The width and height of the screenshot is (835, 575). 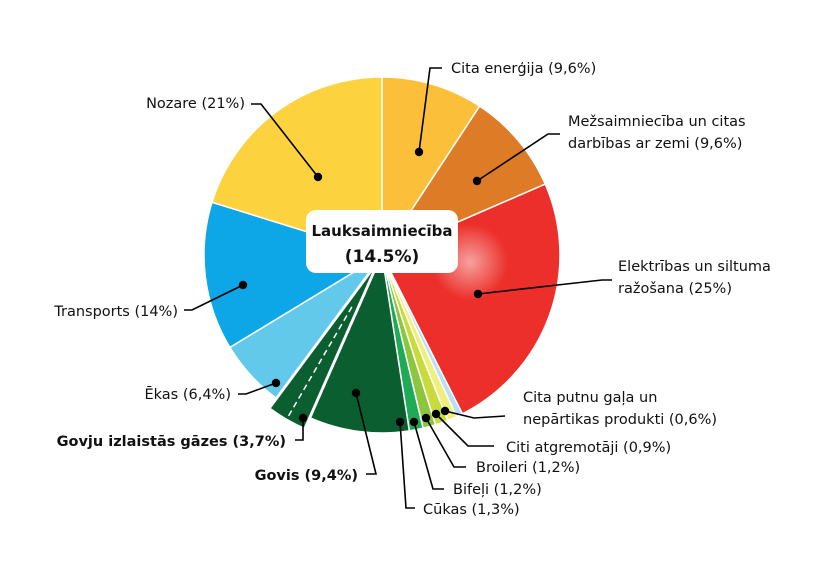 What do you see at coordinates (195, 104) in the screenshot?
I see `slice-label: Nozare (21%)` at bounding box center [195, 104].